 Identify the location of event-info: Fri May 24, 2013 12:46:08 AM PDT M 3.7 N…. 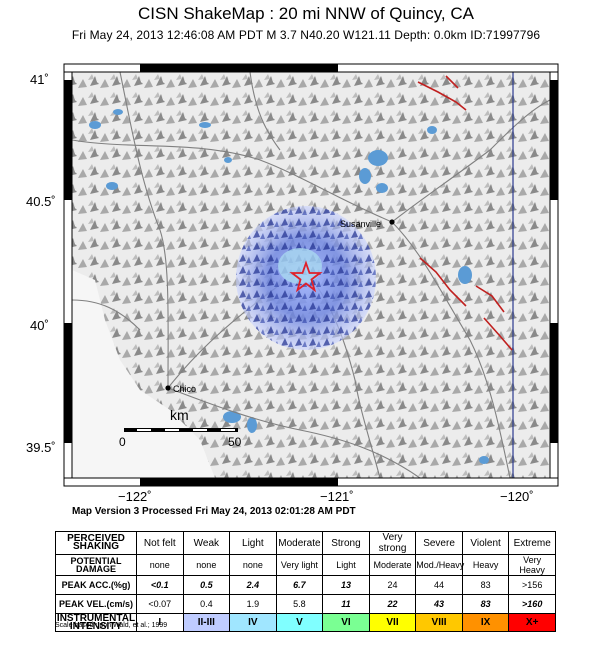
(306, 35).